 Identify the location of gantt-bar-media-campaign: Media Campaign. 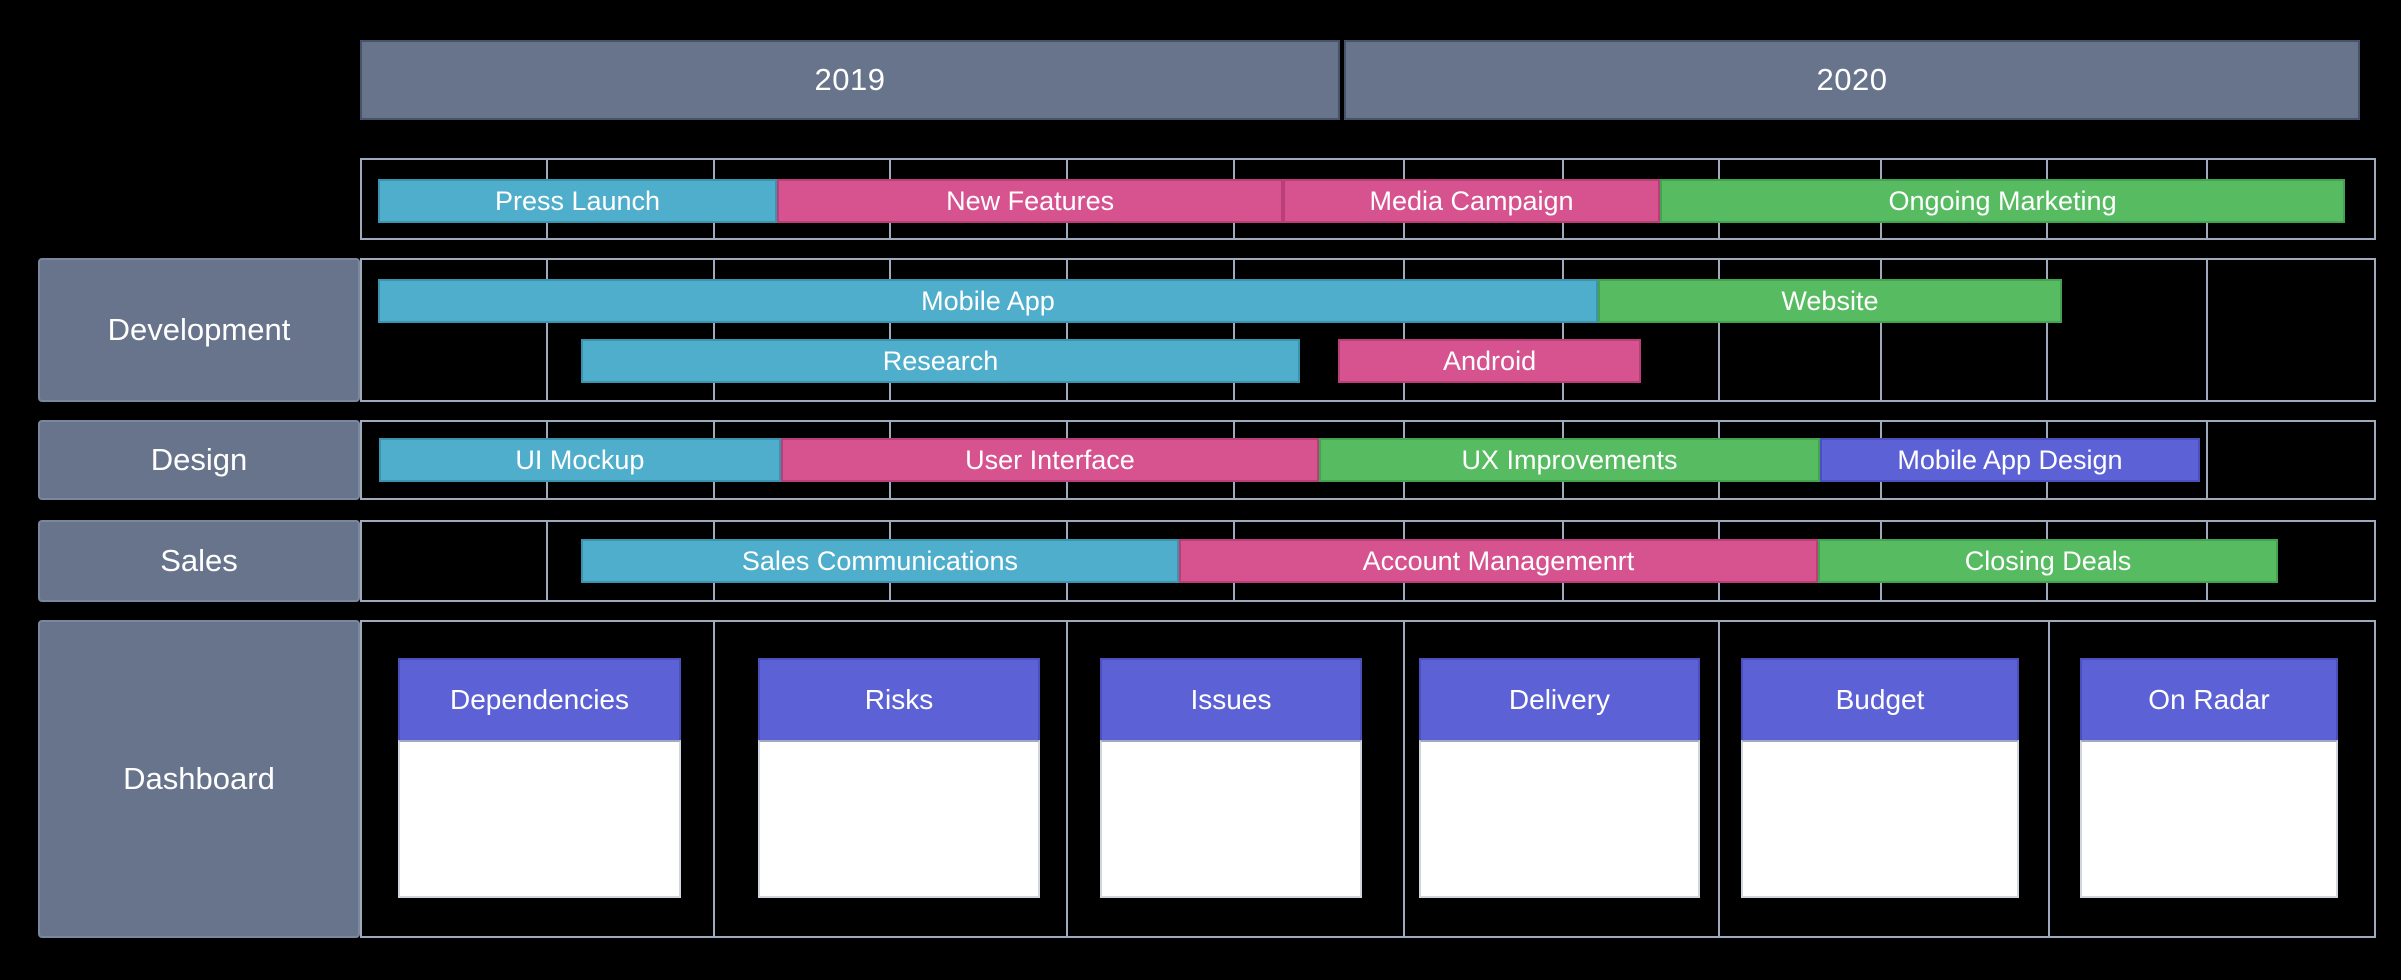
(1471, 201).